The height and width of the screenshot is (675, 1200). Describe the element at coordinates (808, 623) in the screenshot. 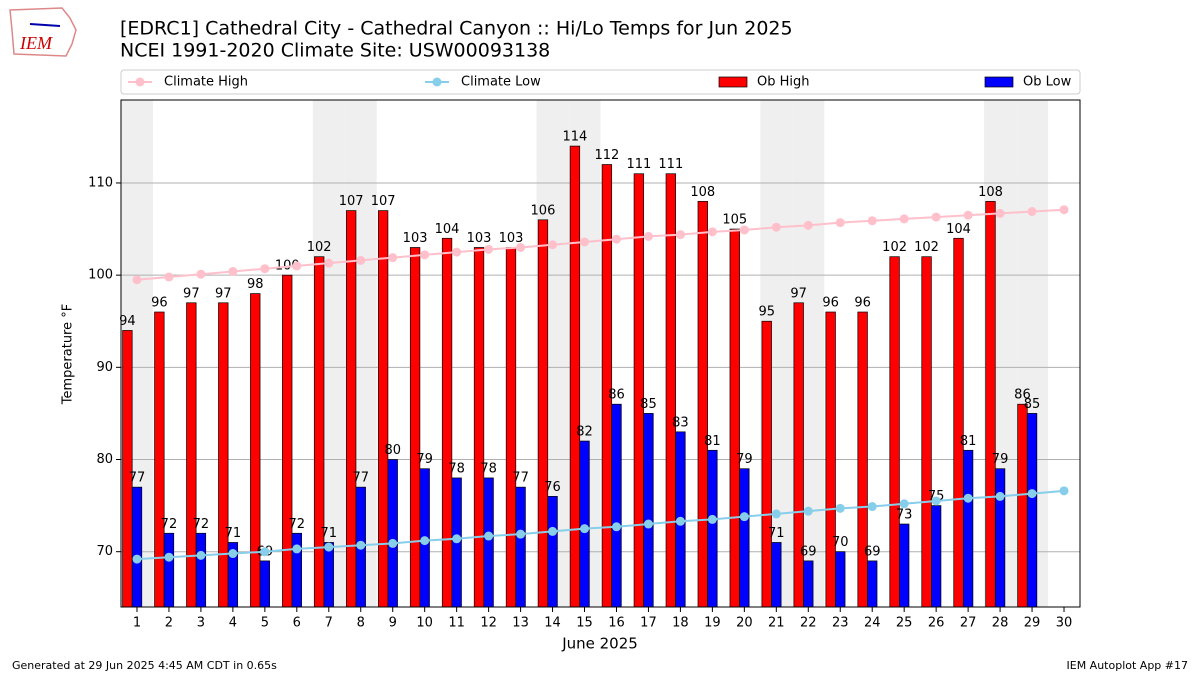

I see `x-tick-label: 22` at that location.